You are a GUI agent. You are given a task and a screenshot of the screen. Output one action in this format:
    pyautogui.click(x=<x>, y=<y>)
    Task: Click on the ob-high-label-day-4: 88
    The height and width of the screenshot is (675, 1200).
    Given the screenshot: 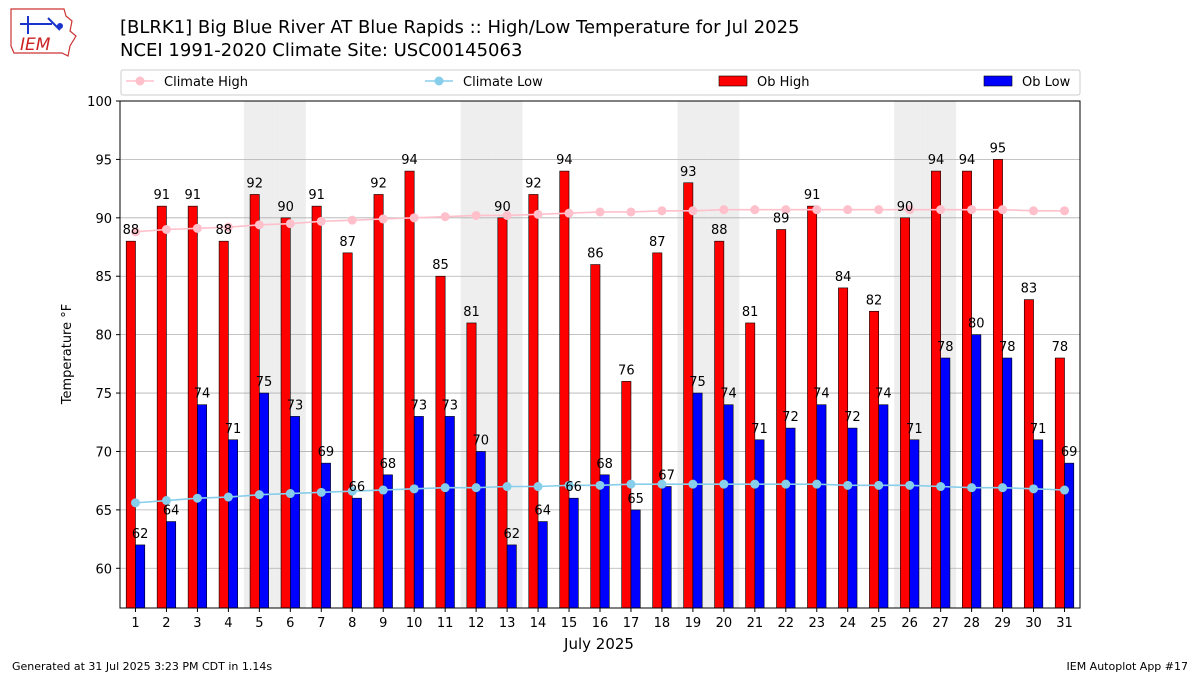 What is the action you would take?
    pyautogui.click(x=223, y=230)
    